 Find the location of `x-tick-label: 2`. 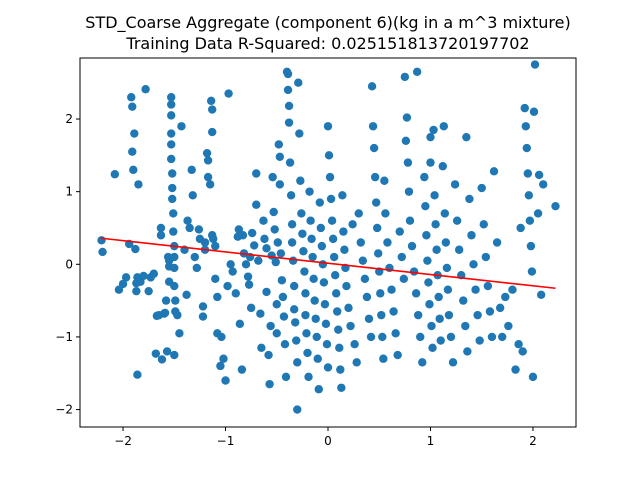

x-tick-label: 2 is located at coordinates (533, 441).